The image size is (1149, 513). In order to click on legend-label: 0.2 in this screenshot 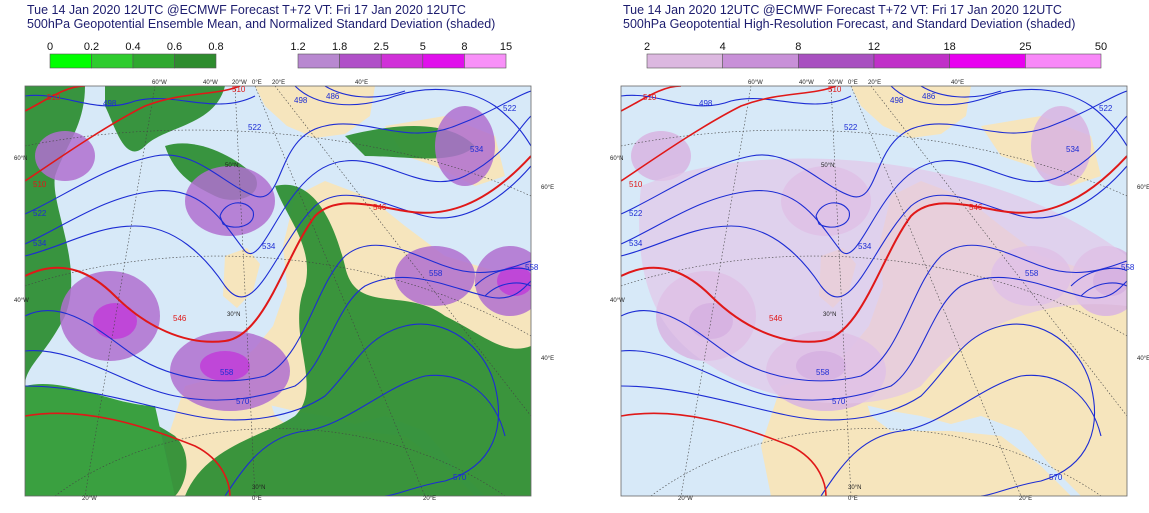, I will do `click(91, 47)`.